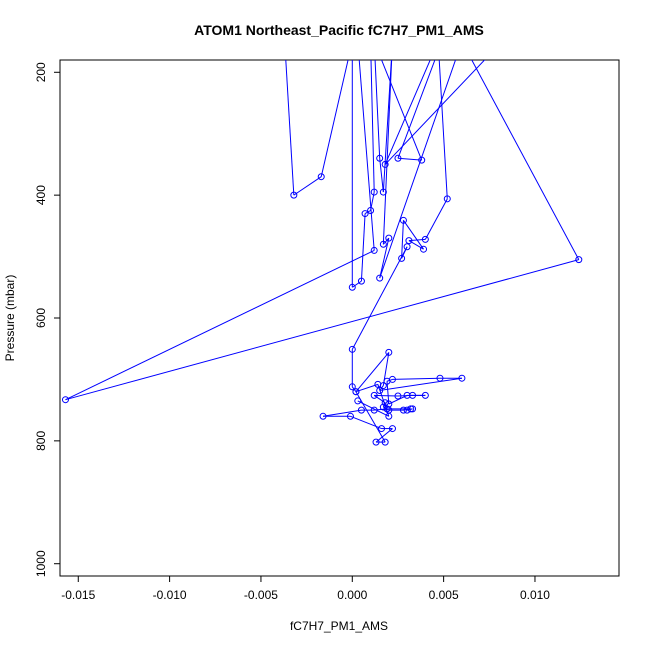  Describe the element at coordinates (41, 563) in the screenshot. I see `y-tick-label: 1000` at that location.